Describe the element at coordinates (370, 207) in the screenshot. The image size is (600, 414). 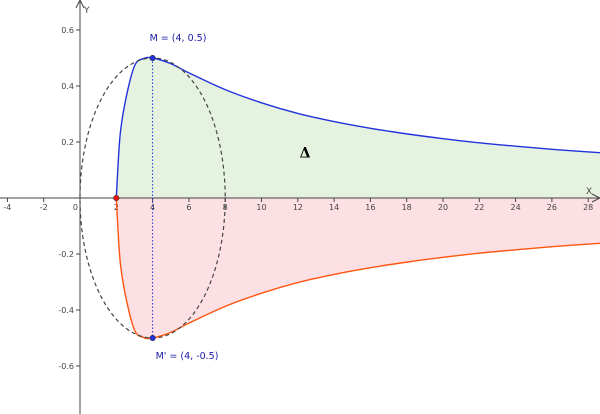
I see `x-tick-label: 16` at that location.